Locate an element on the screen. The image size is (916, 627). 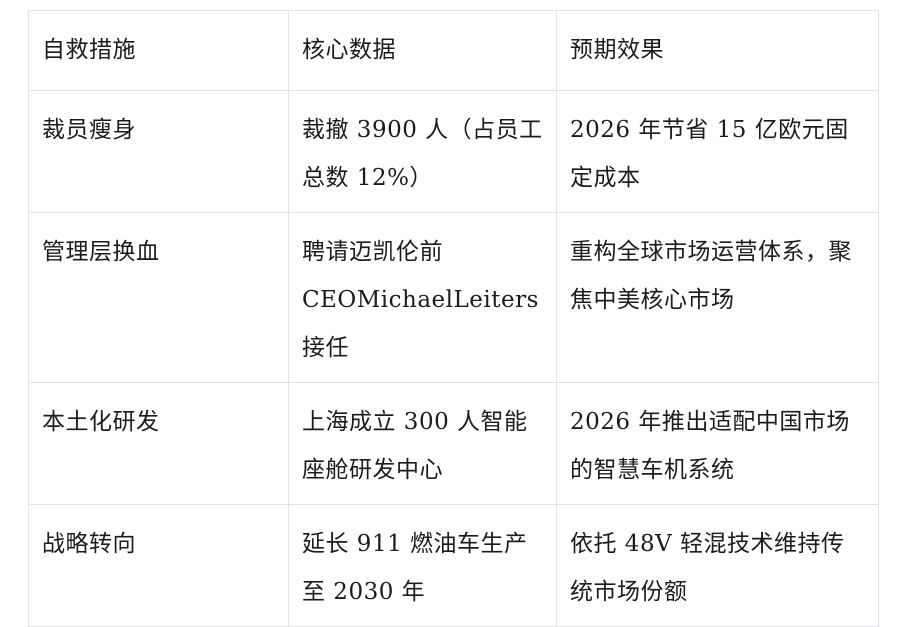
cell-core-data: 上海成立 300 人智能座舱研发中心 is located at coordinates (422, 443).